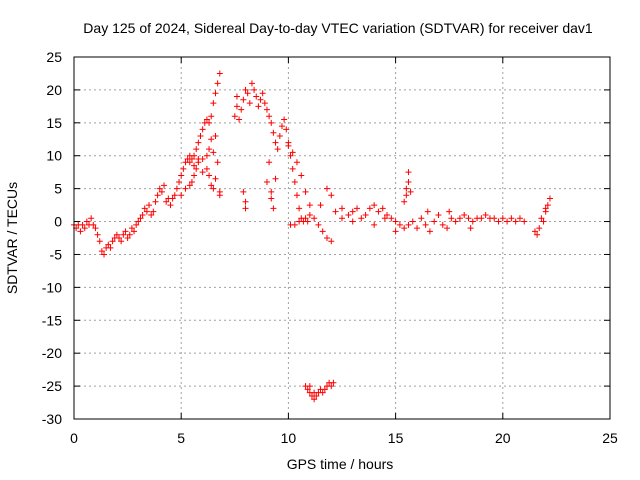 Image resolution: width=640 pixels, height=480 pixels. Describe the element at coordinates (56, 254) in the screenshot. I see `y-tick-label: -5` at that location.